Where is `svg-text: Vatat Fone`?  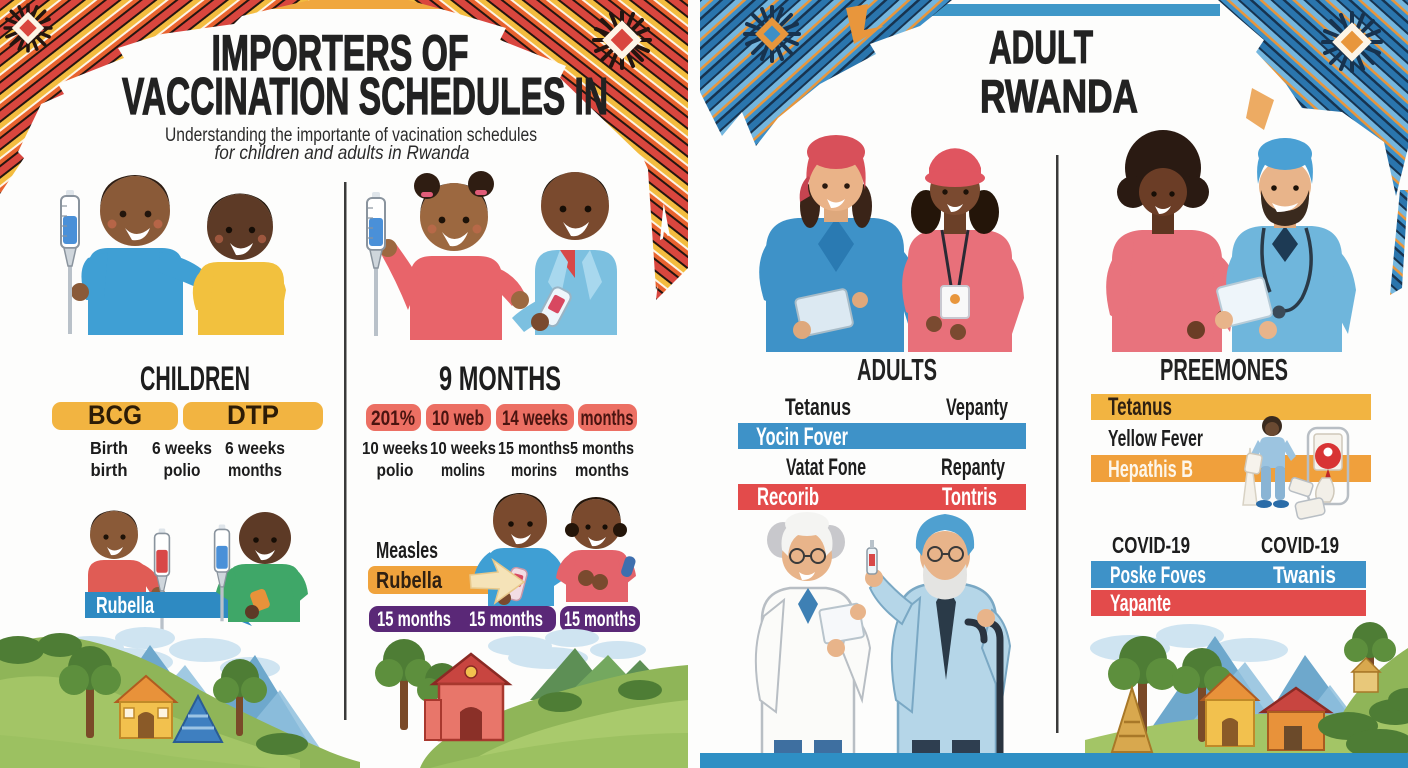
svg-text: Vatat Fone is located at coordinates (826, 467).